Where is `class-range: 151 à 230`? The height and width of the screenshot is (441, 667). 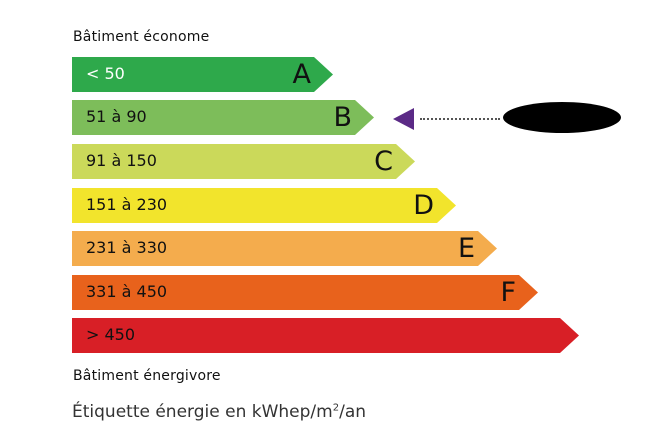
class-range: 151 à 230 is located at coordinates (127, 204).